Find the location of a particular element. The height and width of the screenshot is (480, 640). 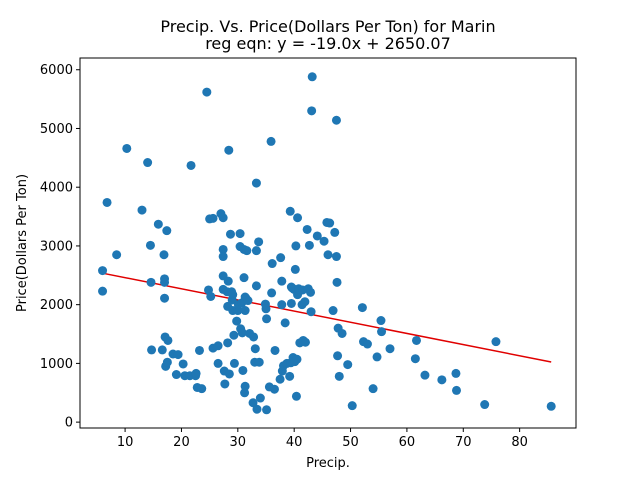

x-tick-label: 20 is located at coordinates (181, 442).